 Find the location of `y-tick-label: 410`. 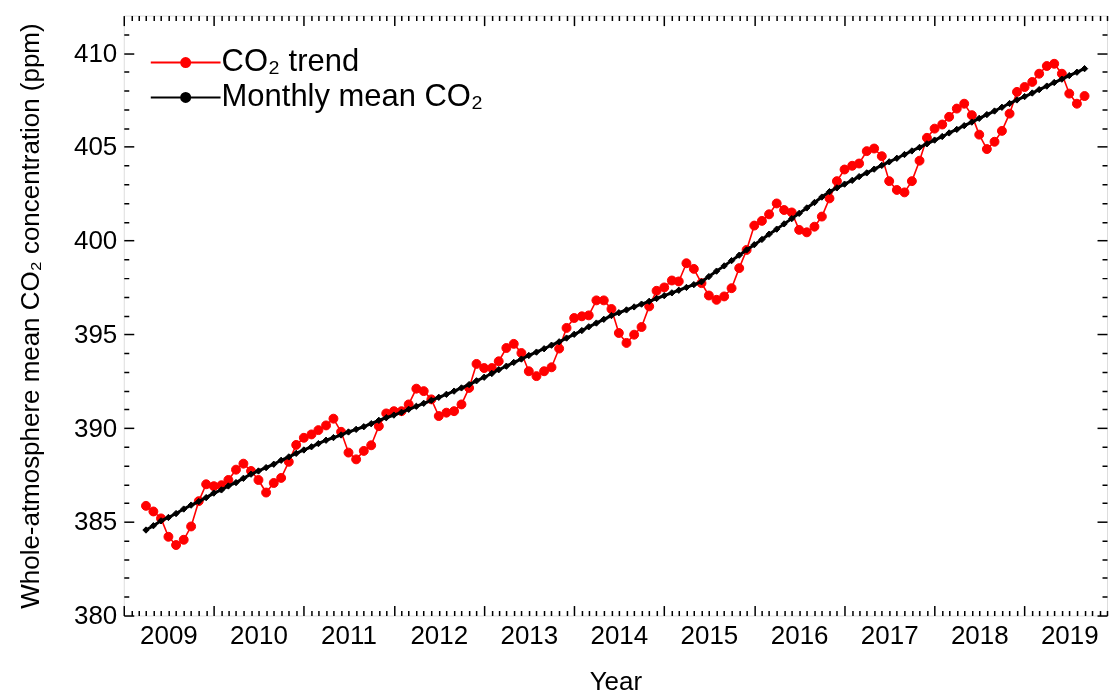

y-tick-label: 410 is located at coordinates (96, 52).